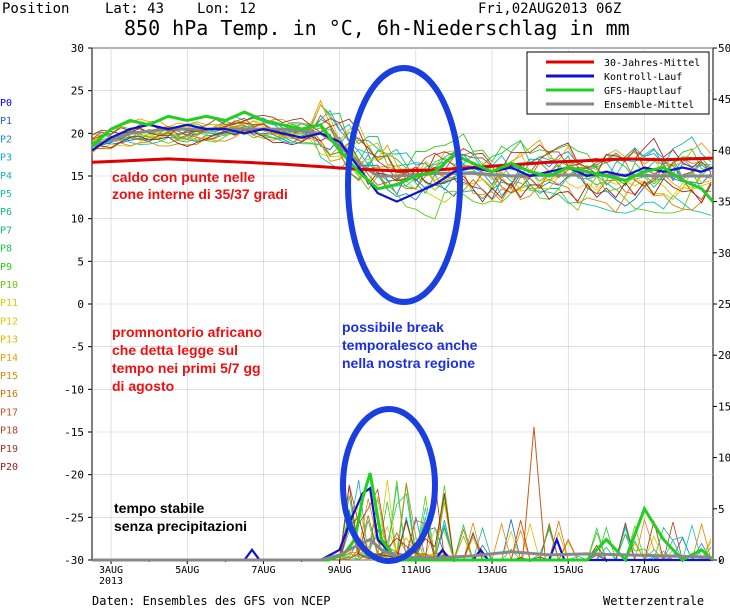 The width and height of the screenshot is (730, 609). I want to click on y-right-tick-label: 50, so click(724, 48).